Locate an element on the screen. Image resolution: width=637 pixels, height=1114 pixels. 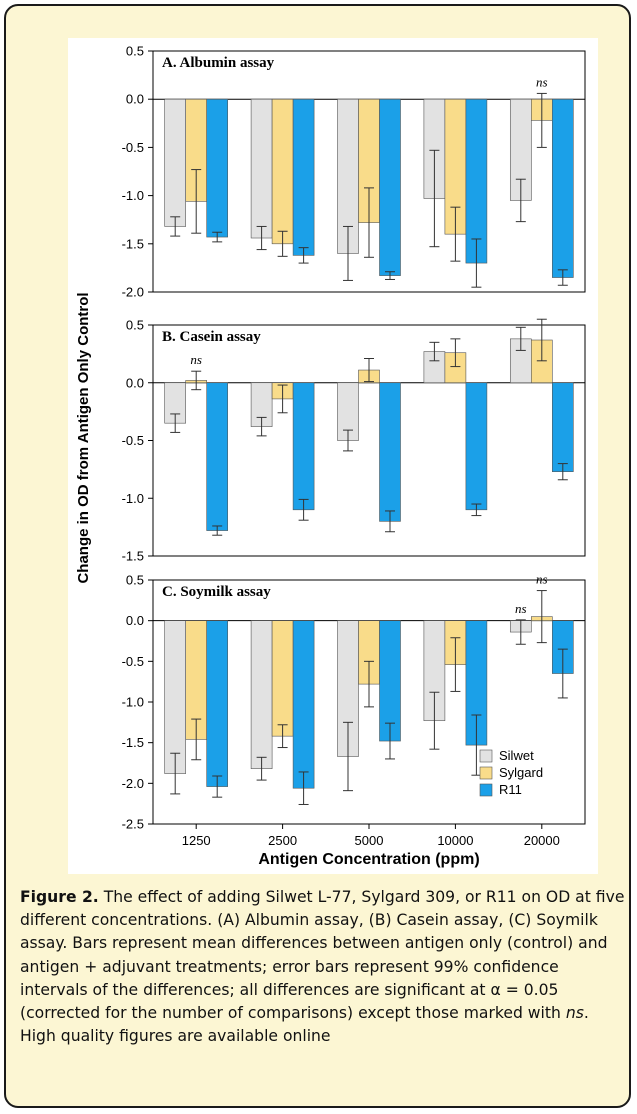
panel-1-title: A. Albumin assay is located at coordinates (218, 63).